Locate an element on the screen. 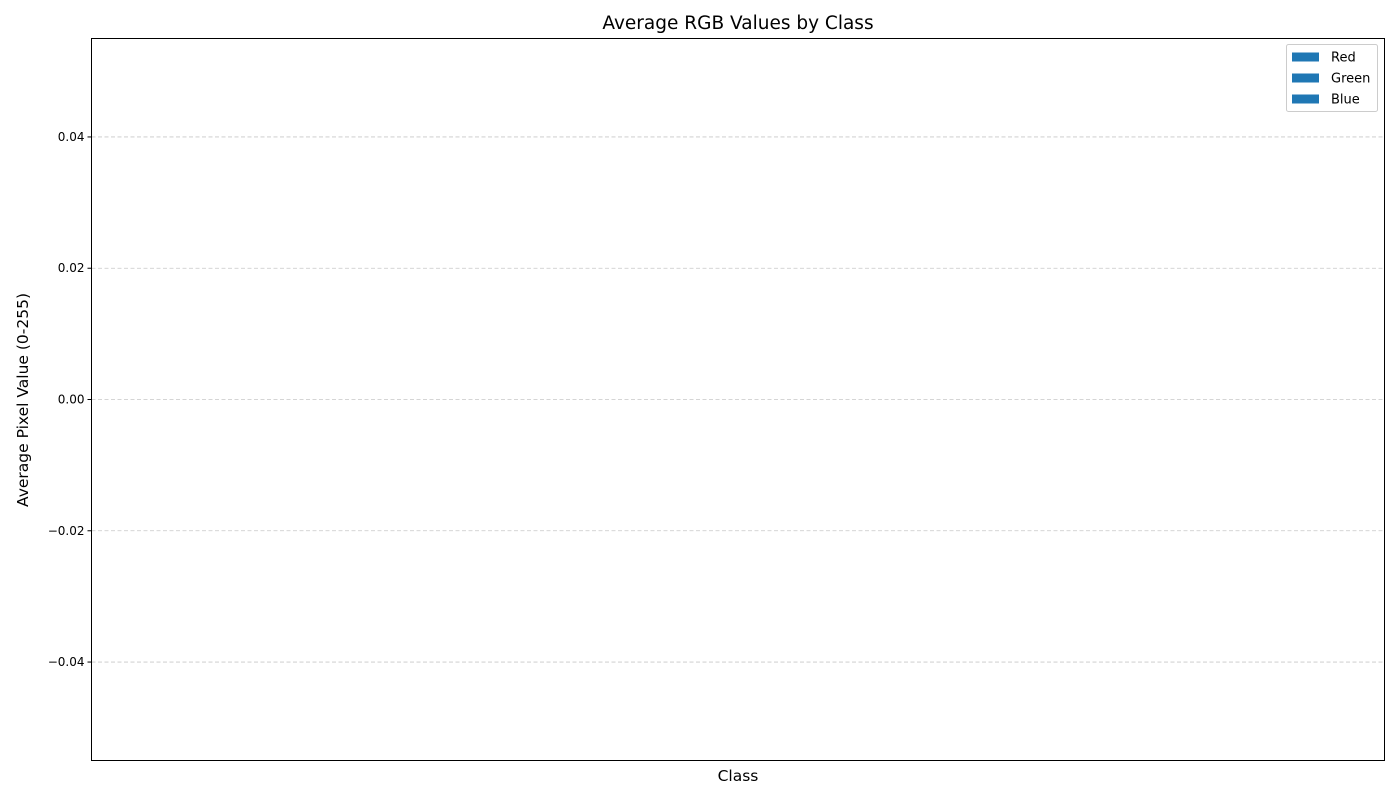  legend-label-blue: Blue is located at coordinates (1345, 100).